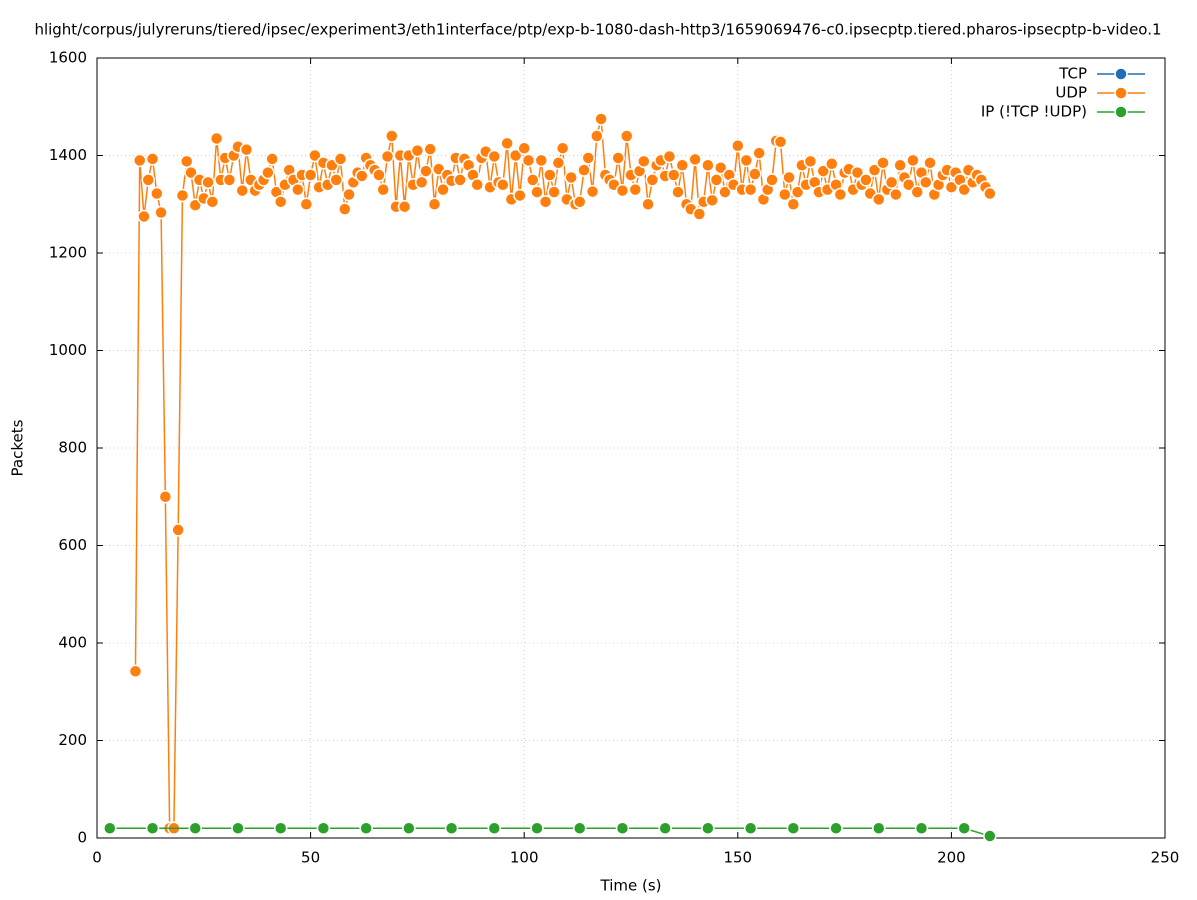 Image resolution: width=1197 pixels, height=900 pixels. What do you see at coordinates (68, 155) in the screenshot?
I see `y-tick-label: 1400` at bounding box center [68, 155].